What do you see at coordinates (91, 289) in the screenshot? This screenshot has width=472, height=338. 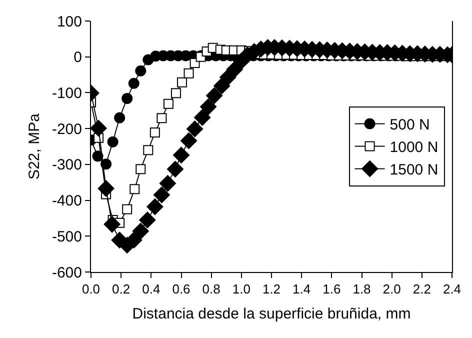 I see `x-tick-label: 0.0` at bounding box center [91, 289].